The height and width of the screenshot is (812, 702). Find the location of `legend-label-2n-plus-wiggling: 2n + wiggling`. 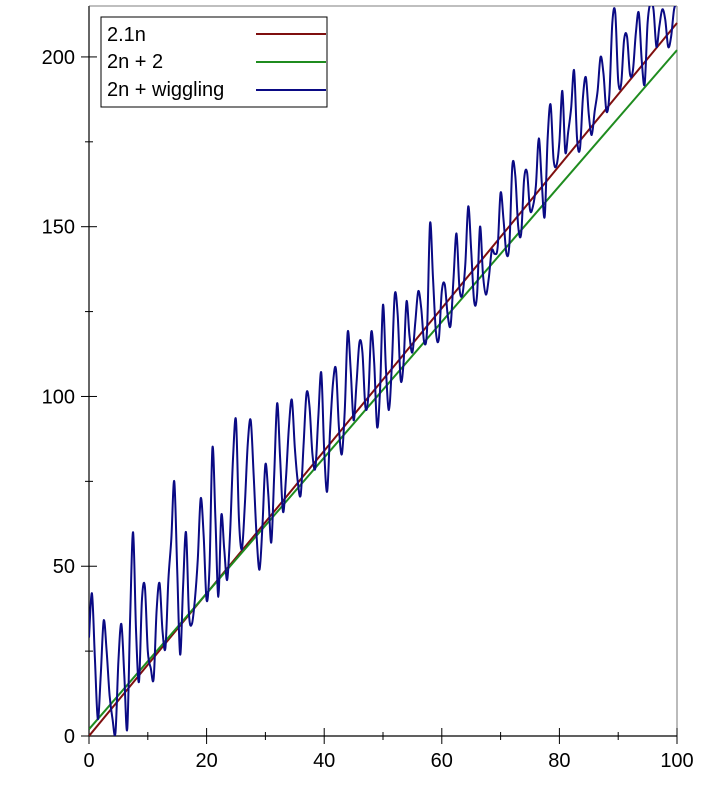

legend-label-2n-plus-wiggling: 2n + wiggling is located at coordinates (165, 90).